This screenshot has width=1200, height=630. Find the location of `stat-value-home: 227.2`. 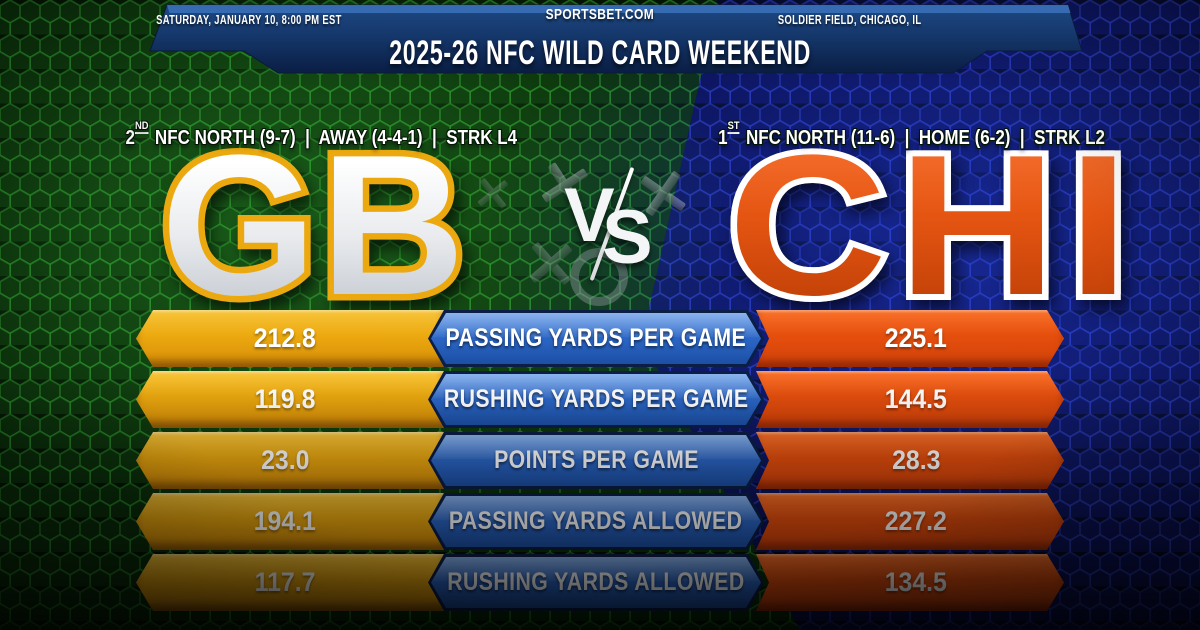

stat-value-home: 227.2 is located at coordinates (916, 521).